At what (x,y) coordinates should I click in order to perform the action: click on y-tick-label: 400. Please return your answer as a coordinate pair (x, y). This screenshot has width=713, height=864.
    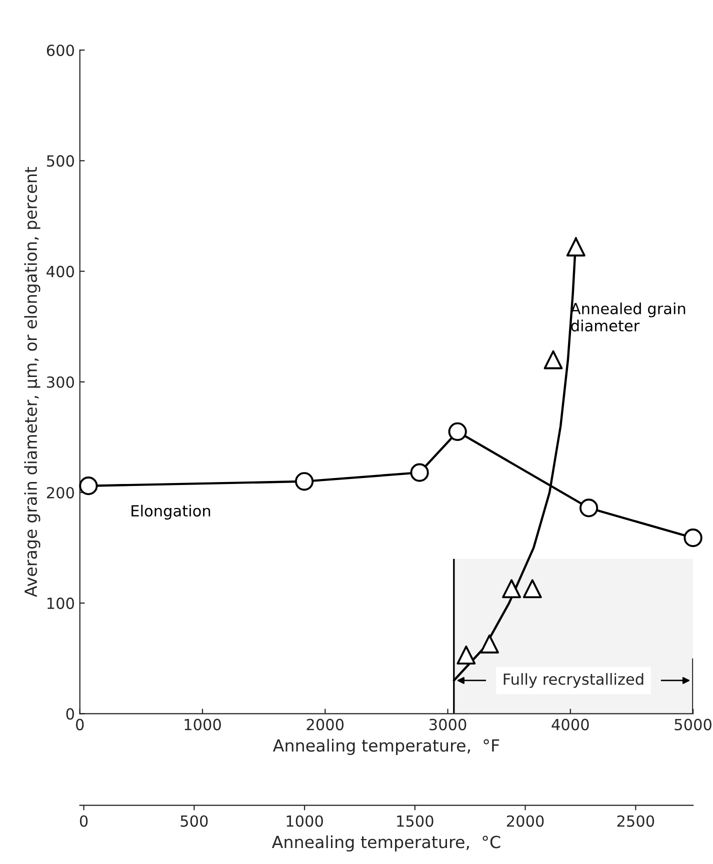
    Looking at the image, I should click on (60, 272).